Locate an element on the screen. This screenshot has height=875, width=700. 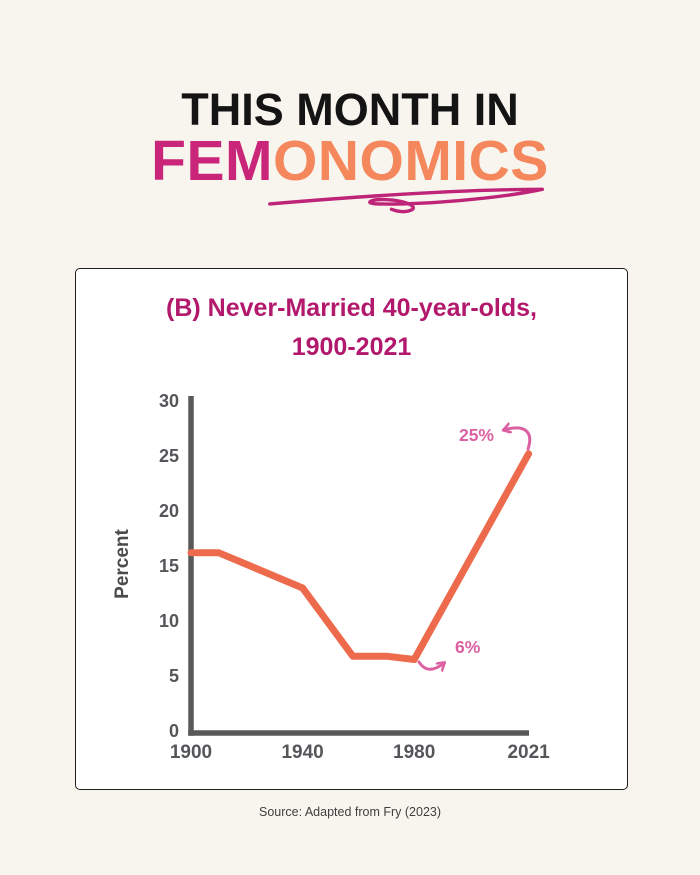
svg-text: 20 is located at coordinates (169, 511).